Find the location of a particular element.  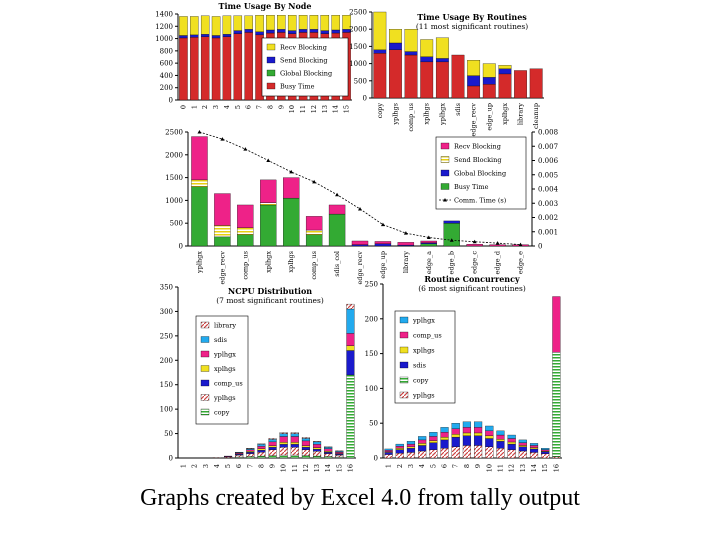

chart3-xtick-label: 5 is located at coordinates (228, 466).